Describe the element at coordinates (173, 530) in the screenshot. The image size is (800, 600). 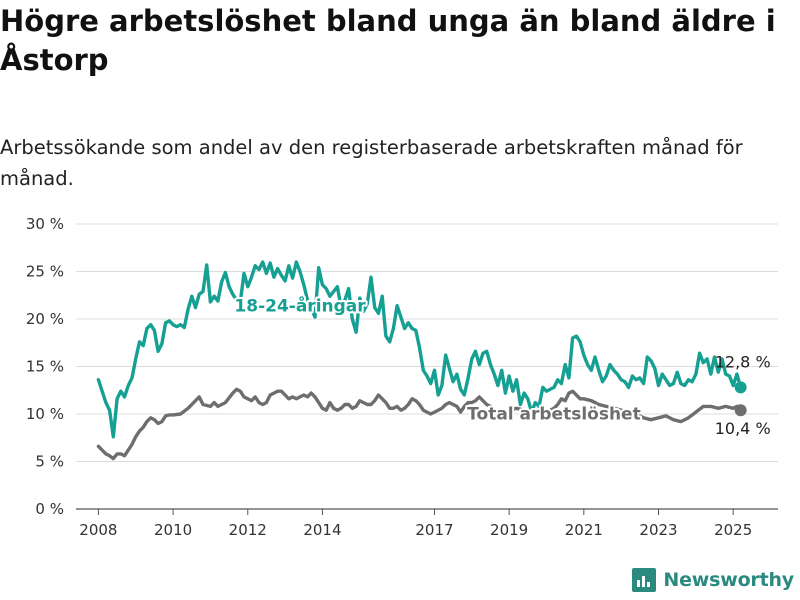
I see `x-tick-label: 2010` at that location.